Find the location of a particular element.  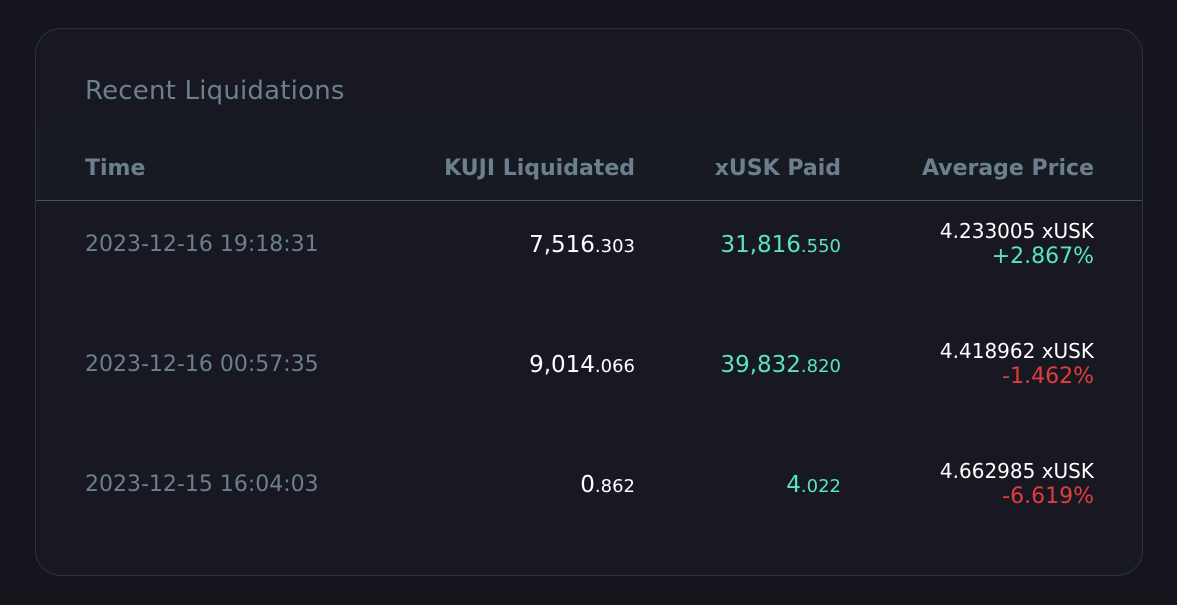

row-average-price: 4.418962 xUSK -1.462% is located at coordinates (1017, 364).